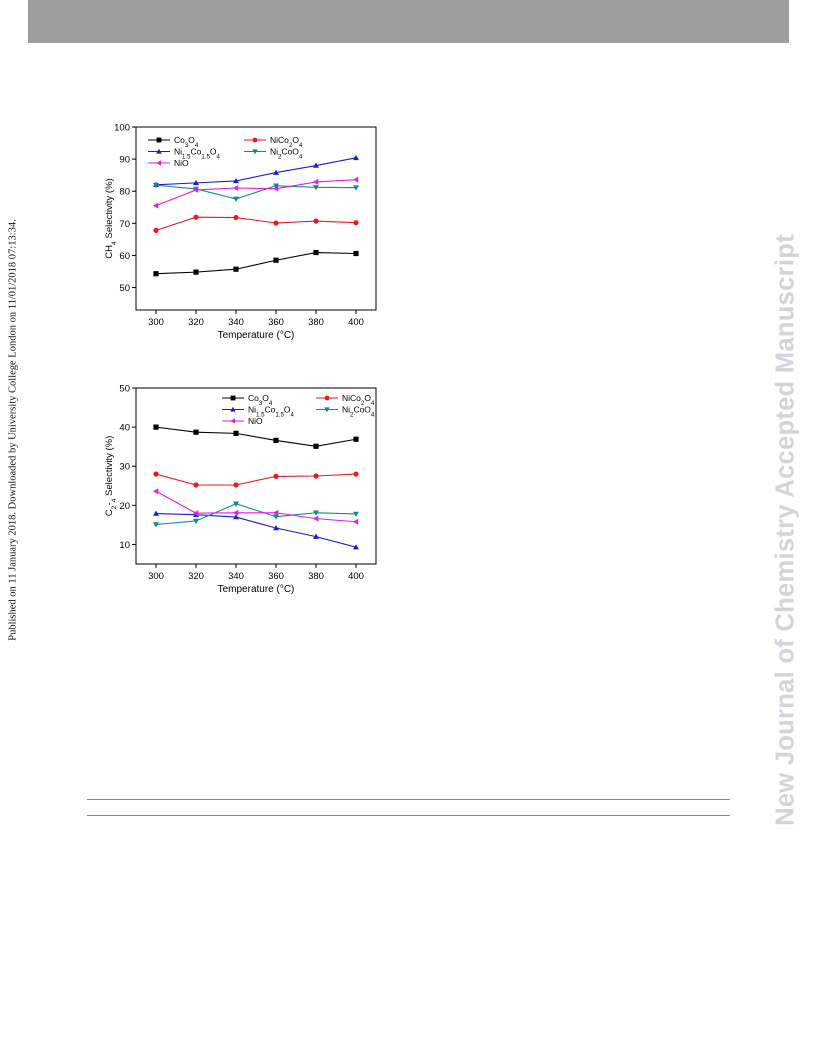  Describe the element at coordinates (124, 160) in the screenshot. I see `y-tick-label: 90` at that location.